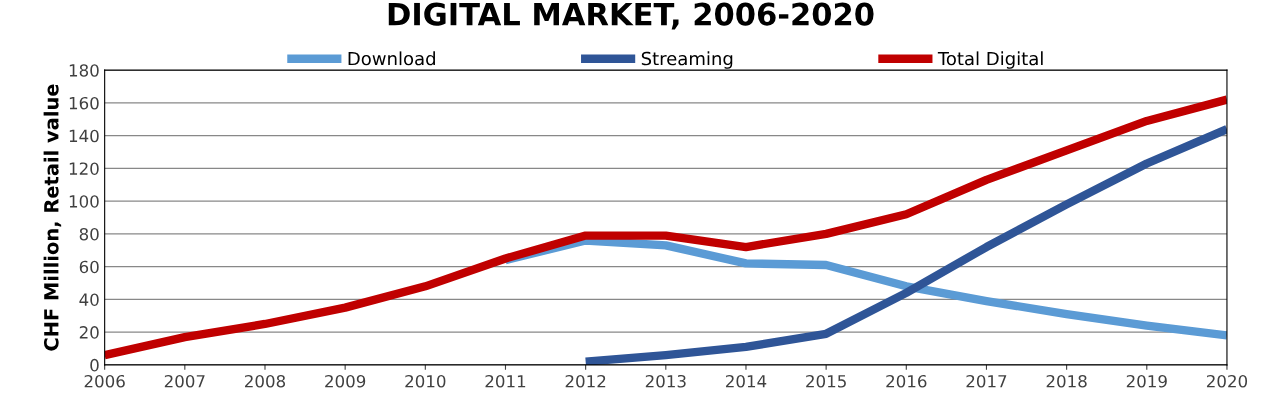 The height and width of the screenshot is (401, 1261). What do you see at coordinates (986, 381) in the screenshot?
I see `x-tick-label: 2017` at bounding box center [986, 381].